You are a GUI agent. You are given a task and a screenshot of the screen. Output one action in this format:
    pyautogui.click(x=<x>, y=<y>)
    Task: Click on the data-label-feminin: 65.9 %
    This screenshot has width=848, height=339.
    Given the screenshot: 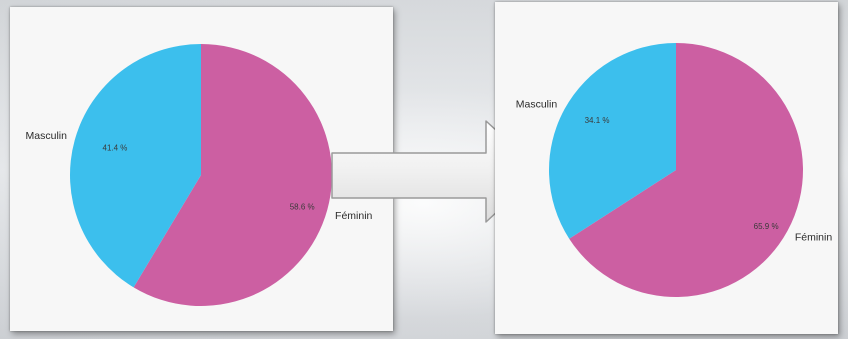 What is the action you would take?
    pyautogui.click(x=766, y=226)
    